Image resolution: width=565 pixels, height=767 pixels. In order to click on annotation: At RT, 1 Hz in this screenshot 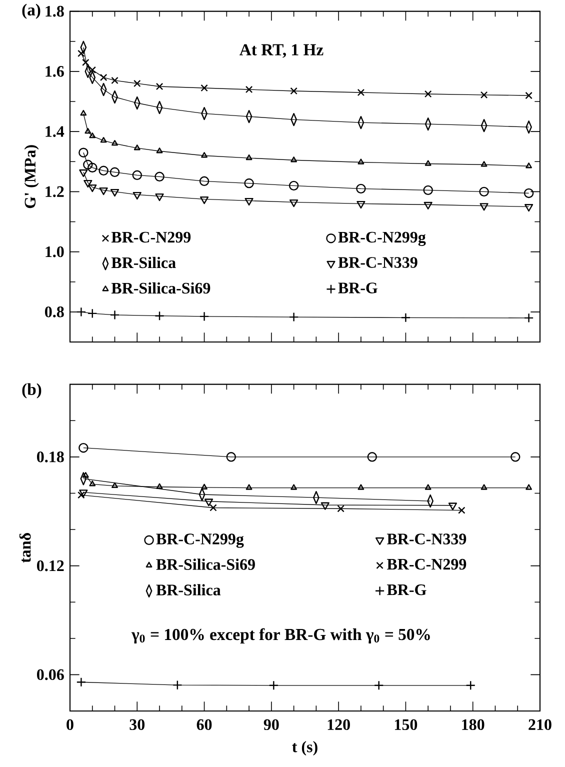, I will do `click(282, 51)`.